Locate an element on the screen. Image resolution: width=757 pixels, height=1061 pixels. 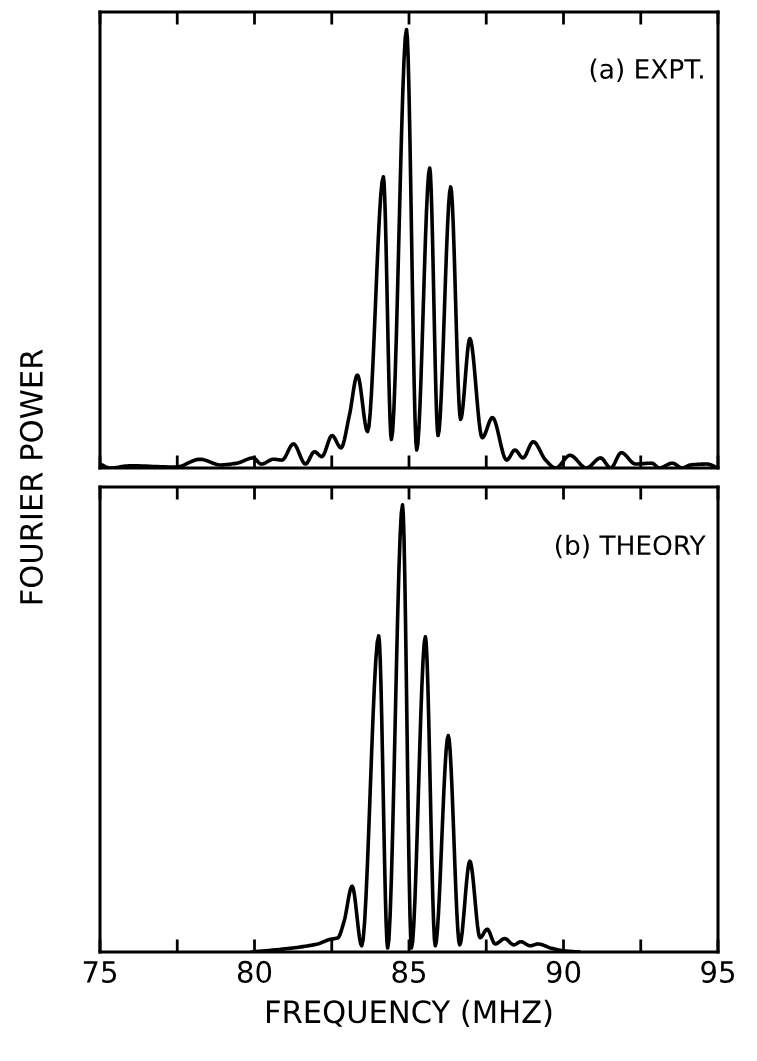
x-tick-label: 75 is located at coordinates (100, 972).